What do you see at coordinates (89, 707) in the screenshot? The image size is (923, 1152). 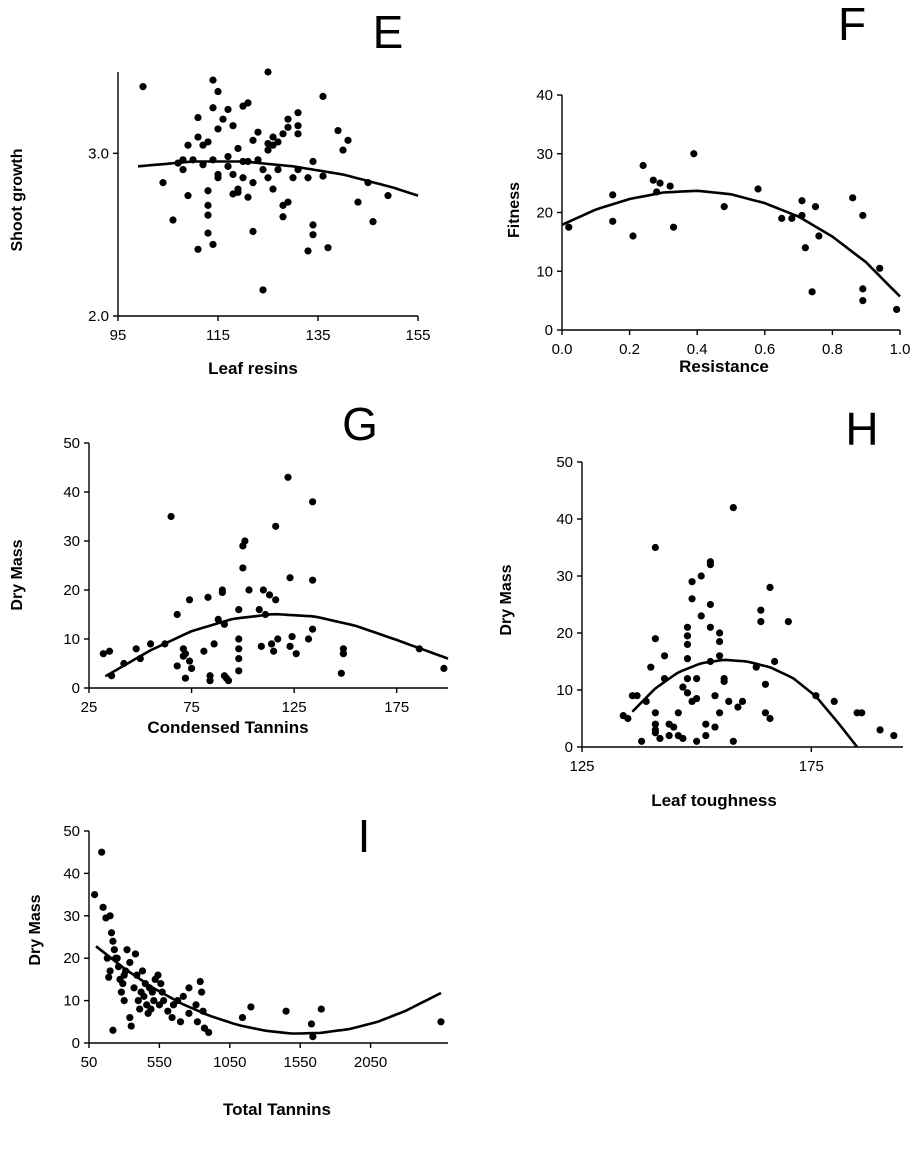 I see `x-tick-label: 25` at bounding box center [89, 707].